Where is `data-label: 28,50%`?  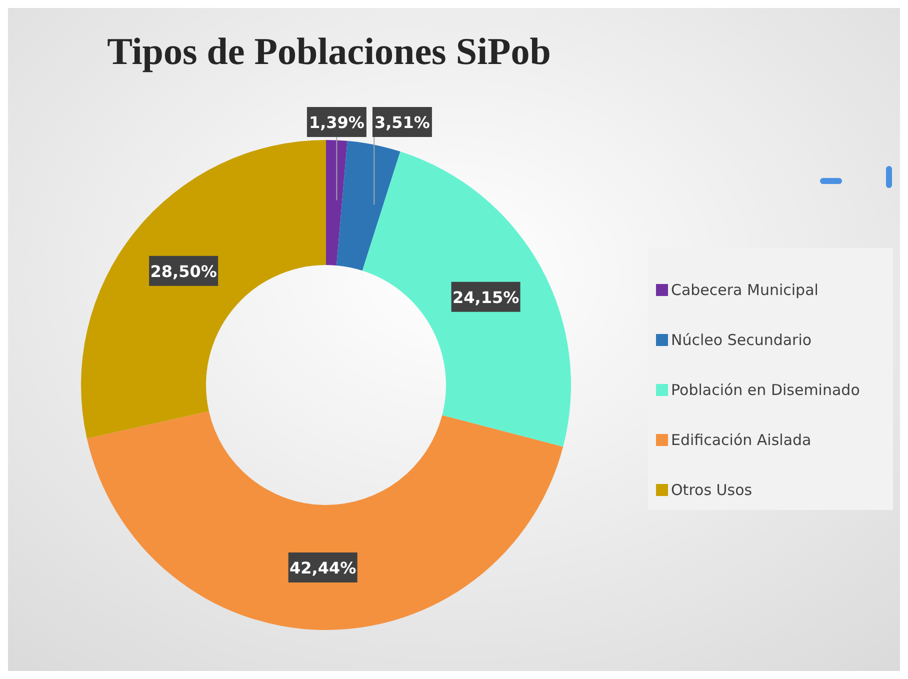
data-label: 28,50% is located at coordinates (183, 271).